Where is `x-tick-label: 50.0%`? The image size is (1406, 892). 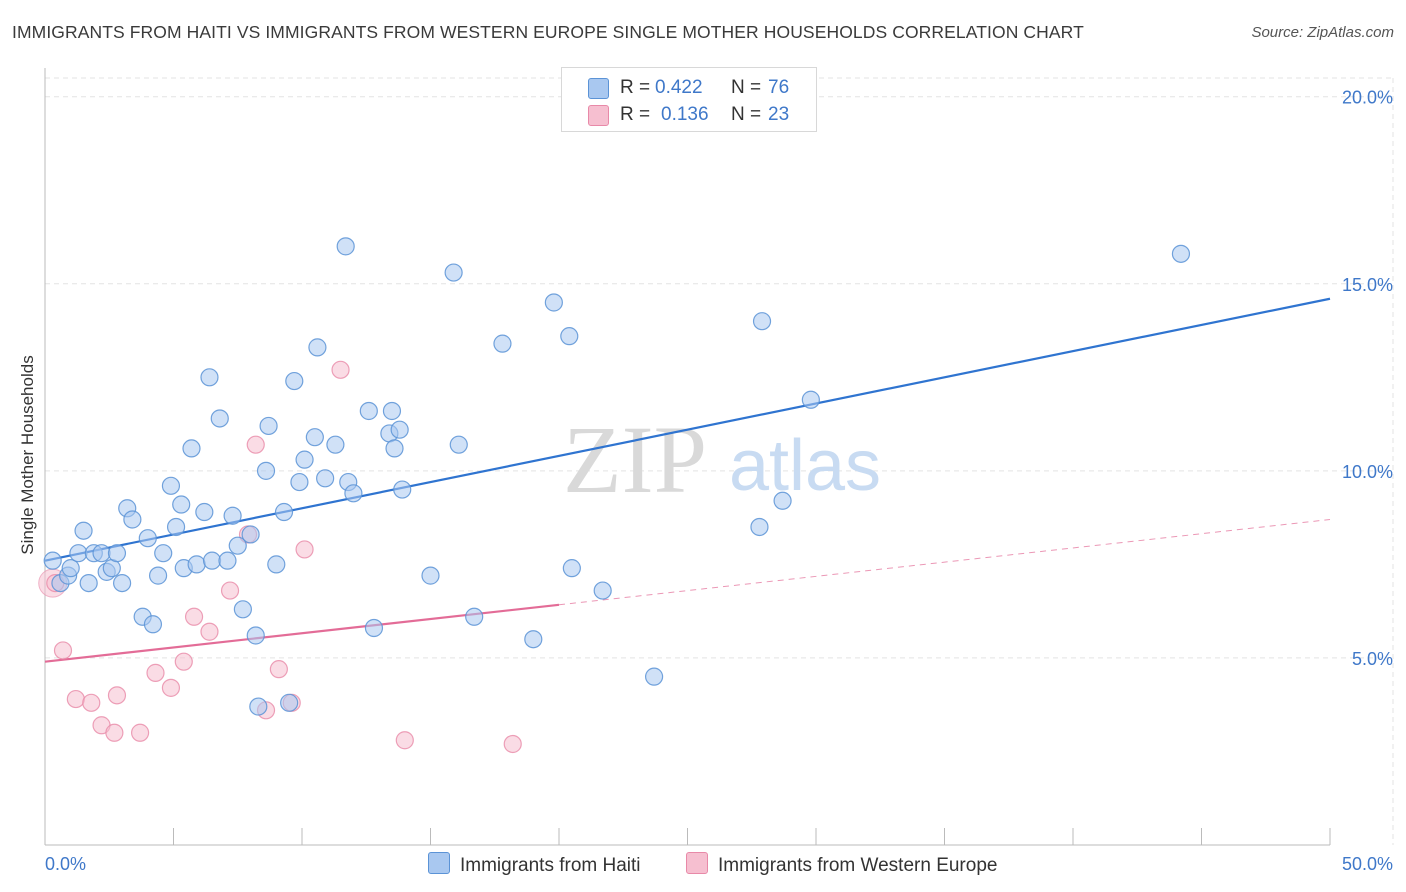 x-tick-label: 50.0% is located at coordinates (1367, 864).